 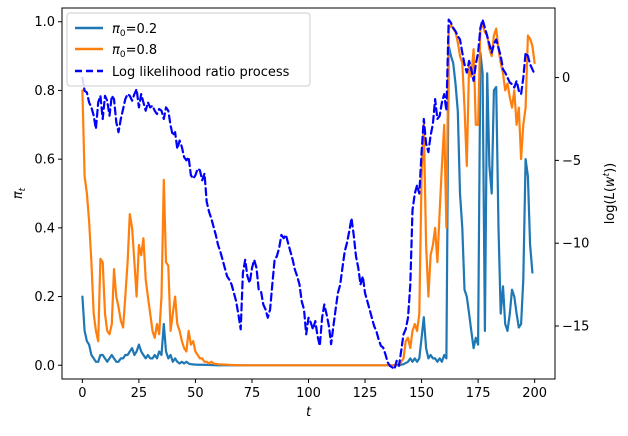 What do you see at coordinates (44, 366) in the screenshot?
I see `left-y-tick-label: 0.0` at bounding box center [44, 366].